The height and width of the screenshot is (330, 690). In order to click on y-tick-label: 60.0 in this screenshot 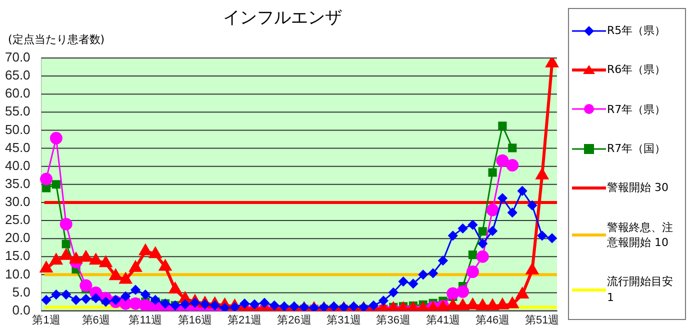, I will do `click(17, 93)`.